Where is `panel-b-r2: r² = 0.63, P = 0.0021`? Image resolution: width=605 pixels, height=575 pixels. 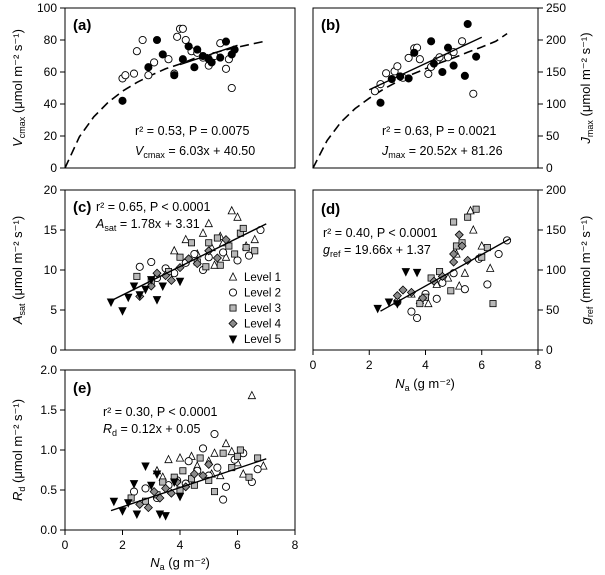 panel-b-r2: r² = 0.63, P = 0.0021 is located at coordinates (439, 131).